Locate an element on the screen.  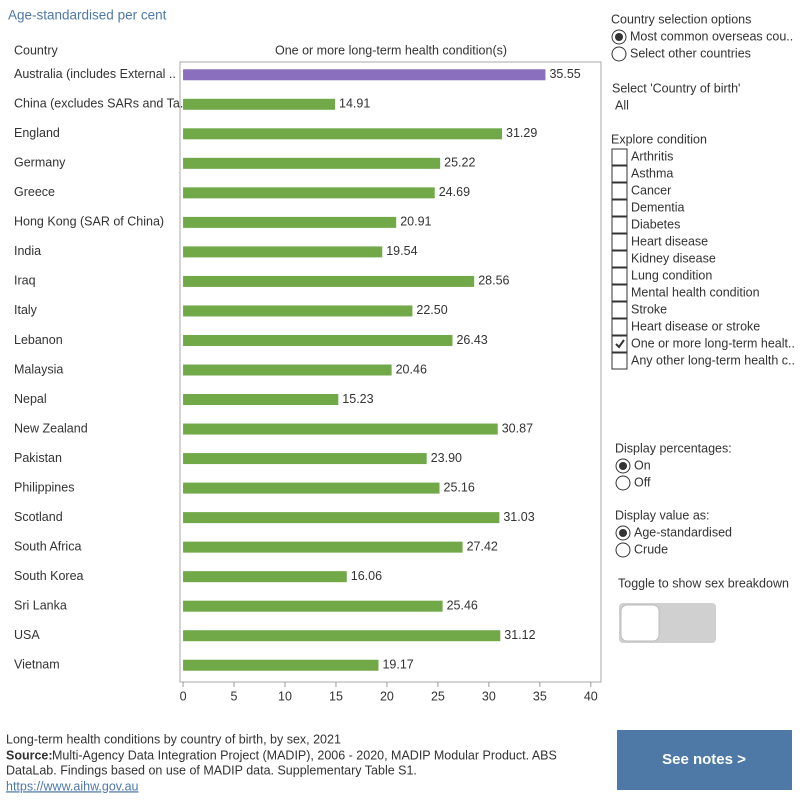
checkbox-label: One or more long-term healt.. is located at coordinates (713, 343).